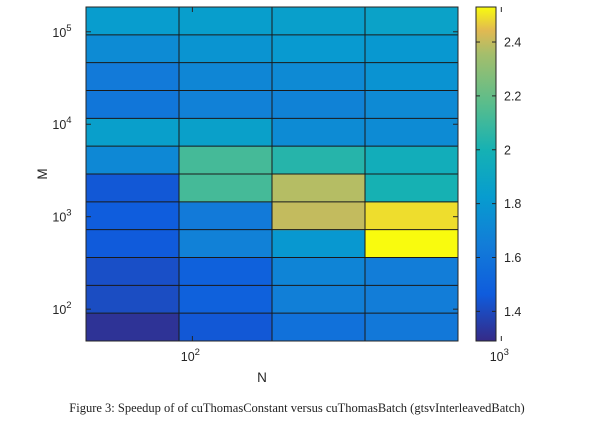 The image size is (594, 429). What do you see at coordinates (262, 377) in the screenshot?
I see `x-axis-label: N` at bounding box center [262, 377].